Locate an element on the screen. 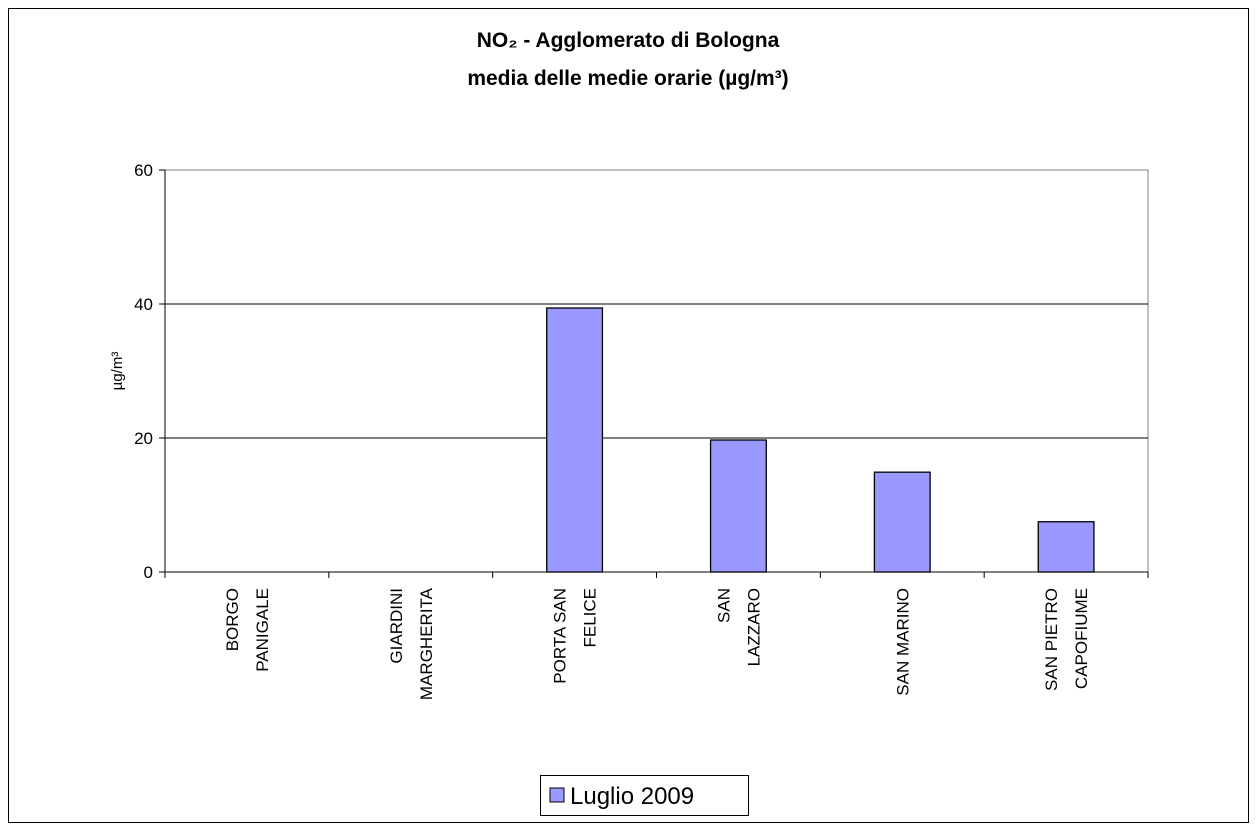  x-tick-label: CAPOFIUME is located at coordinates (1081, 638).